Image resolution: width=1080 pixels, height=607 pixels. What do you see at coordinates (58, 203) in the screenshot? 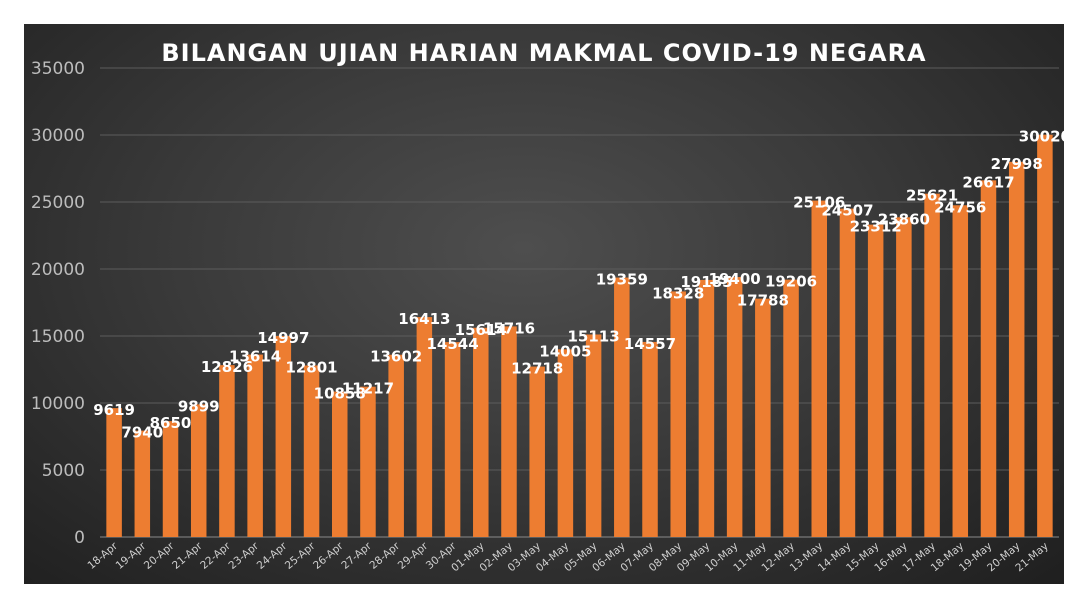
I see `y-tick-label: 25000` at bounding box center [58, 203].